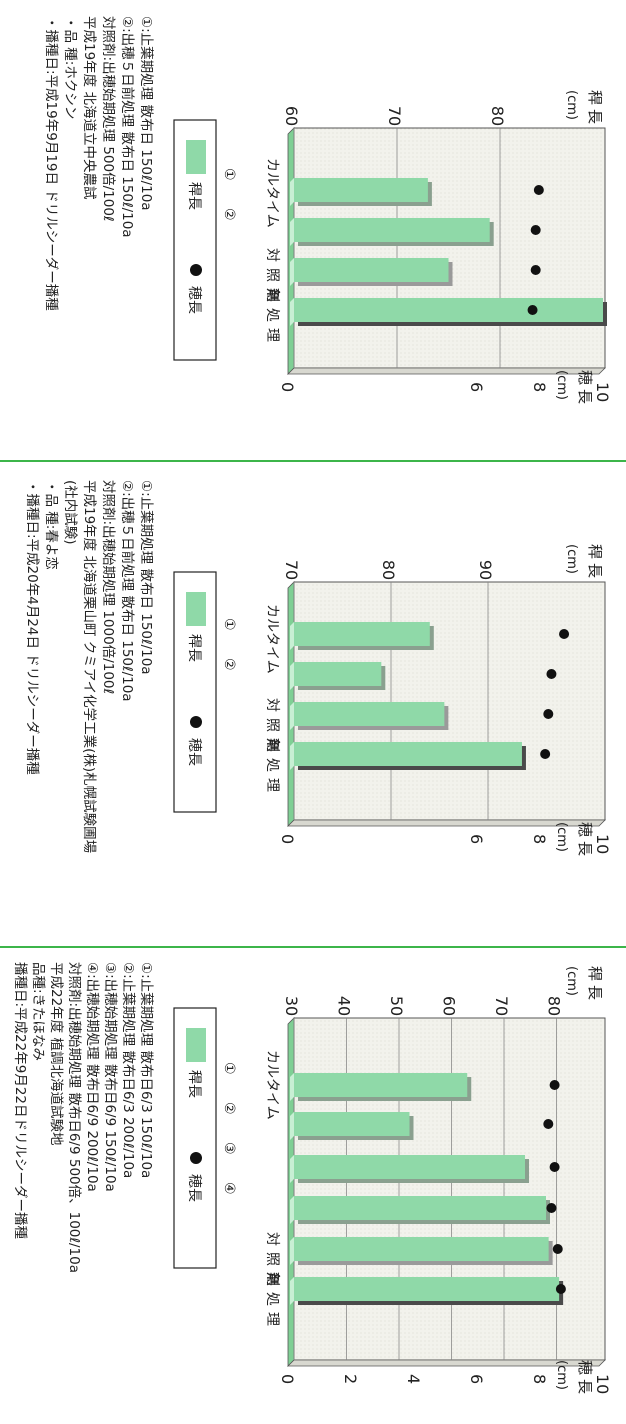 This screenshot has width=626, height=1424. What do you see at coordinates (56, 1054) in the screenshot?
I see `footnote-line: 平成22年度 植調北海道試験地` at bounding box center [56, 1054].